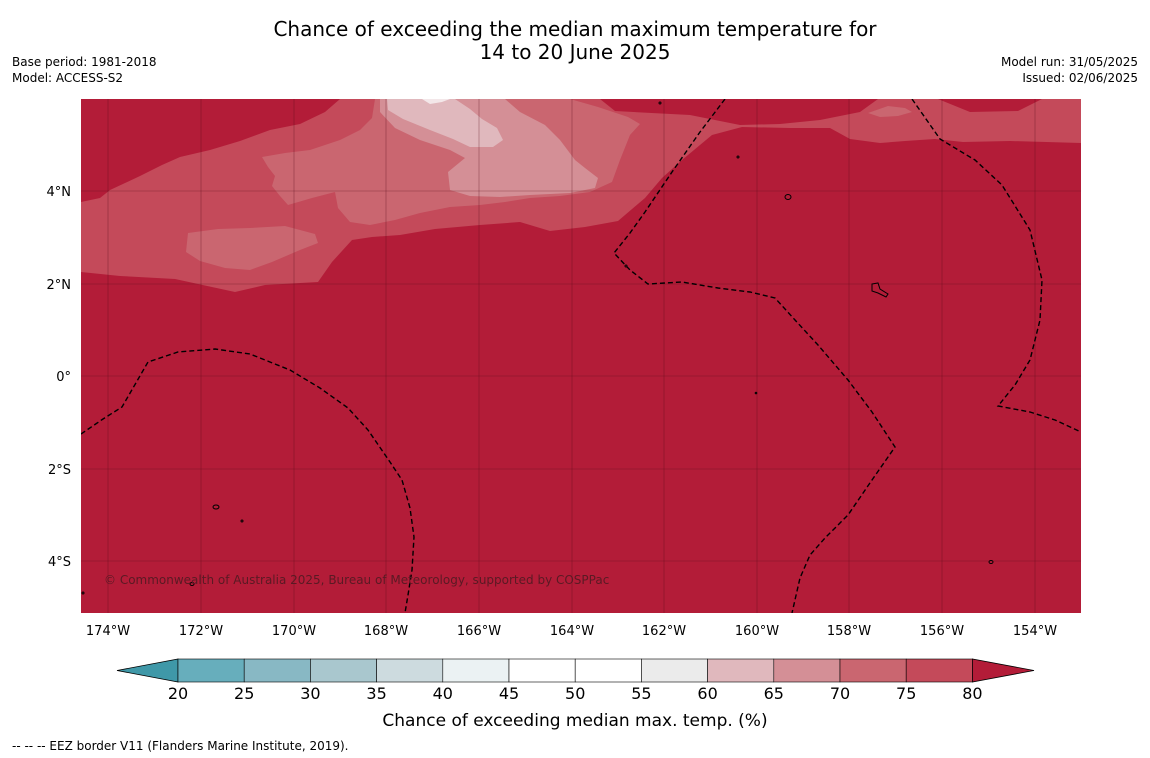  Describe the element at coordinates (509, 693) in the screenshot. I see `colorbar-tick-label: 45` at that location.